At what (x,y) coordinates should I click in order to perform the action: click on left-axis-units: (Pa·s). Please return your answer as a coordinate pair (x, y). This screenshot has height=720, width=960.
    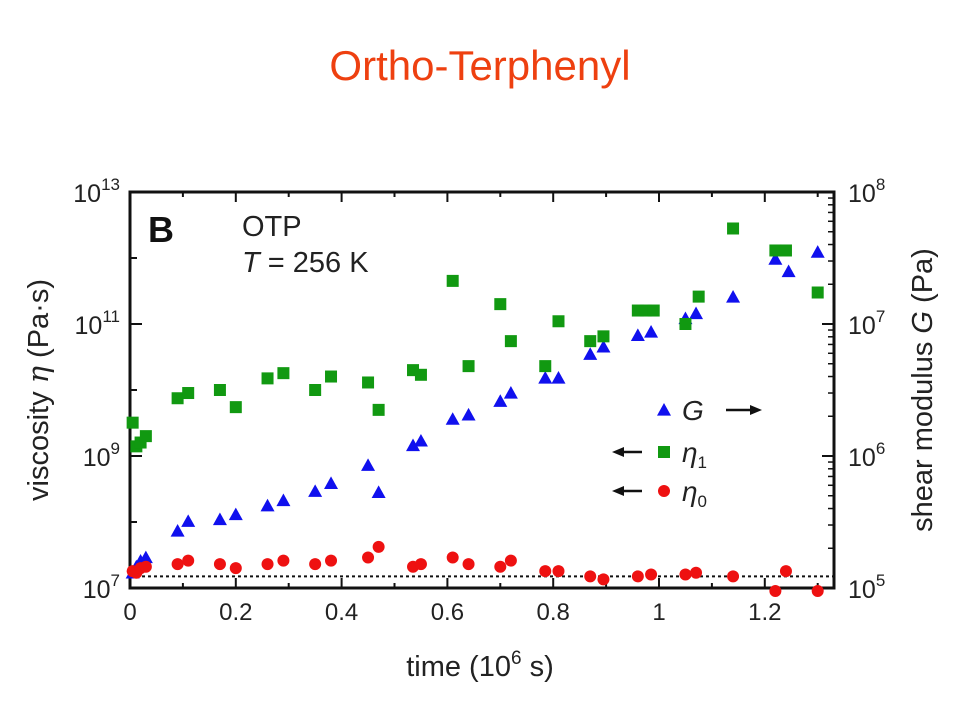
    Looking at the image, I should click on (39, 322).